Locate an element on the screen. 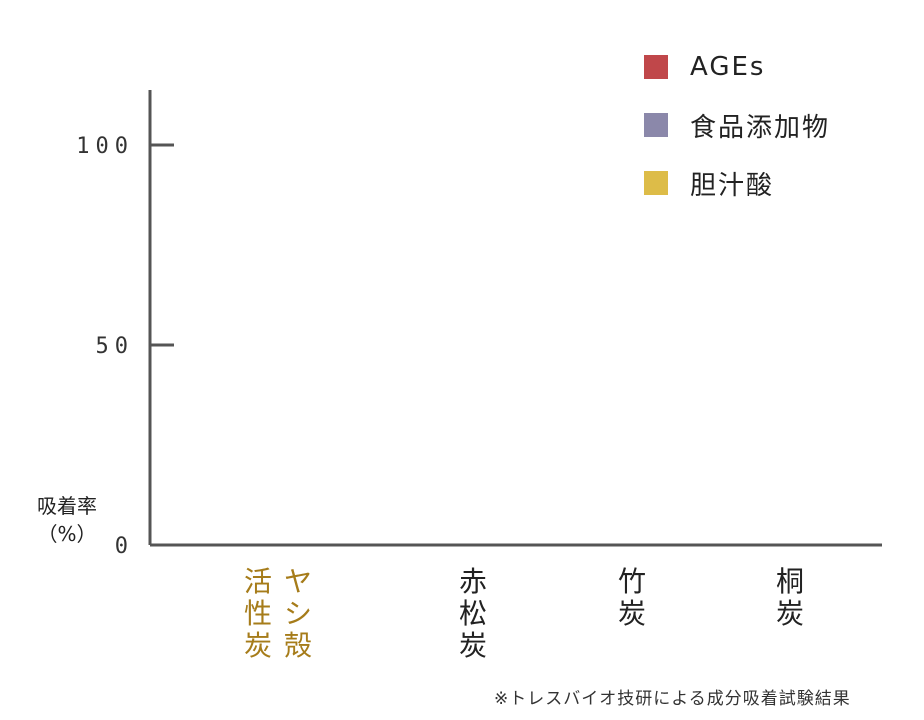 This screenshot has width=924, height=720. x-category-label-column: 竹炭 is located at coordinates (631, 597).